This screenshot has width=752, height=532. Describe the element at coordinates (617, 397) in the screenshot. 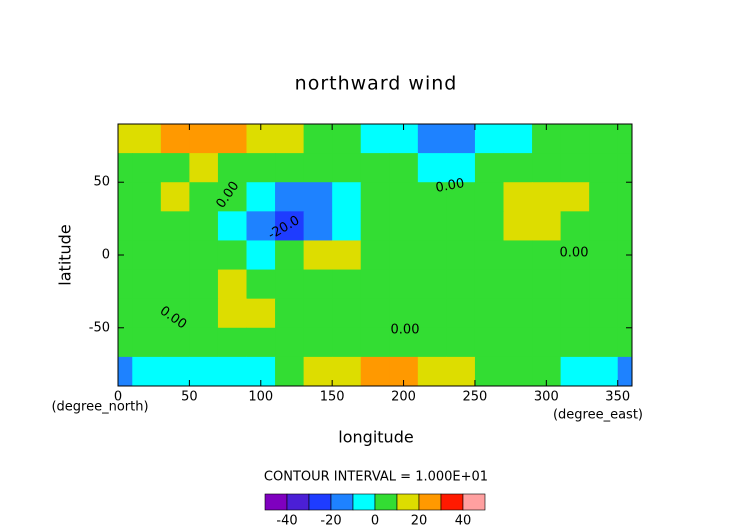

I see `x-tick-label: 350` at that location.